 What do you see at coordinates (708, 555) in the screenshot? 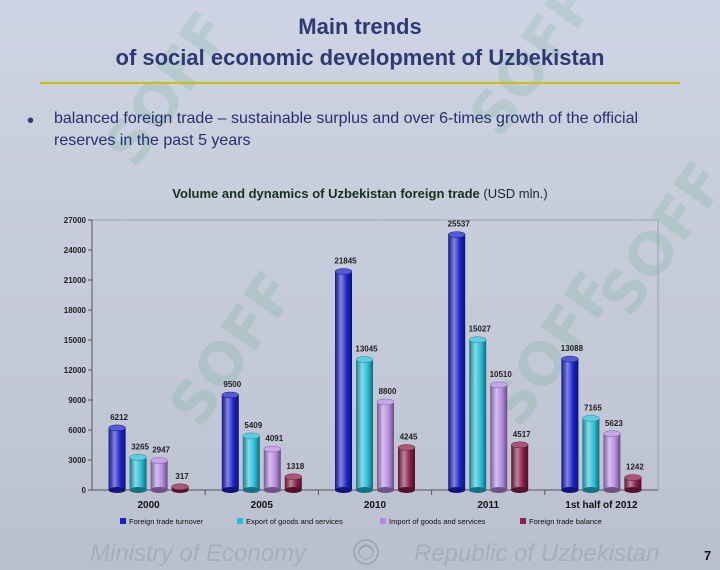
I see `page-number: 7` at bounding box center [708, 555].